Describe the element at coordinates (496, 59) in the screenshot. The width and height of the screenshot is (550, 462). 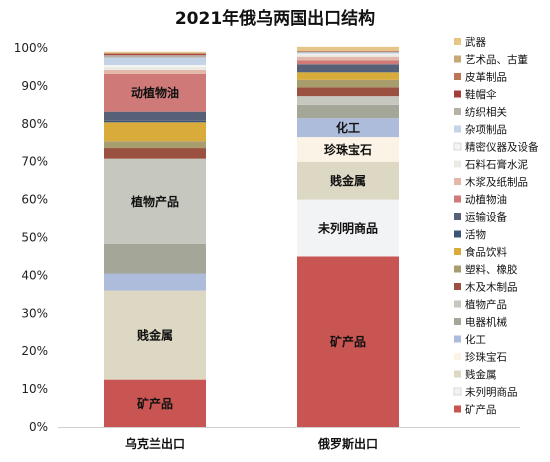
I see `legend-label: 艺术品、古董` at that location.